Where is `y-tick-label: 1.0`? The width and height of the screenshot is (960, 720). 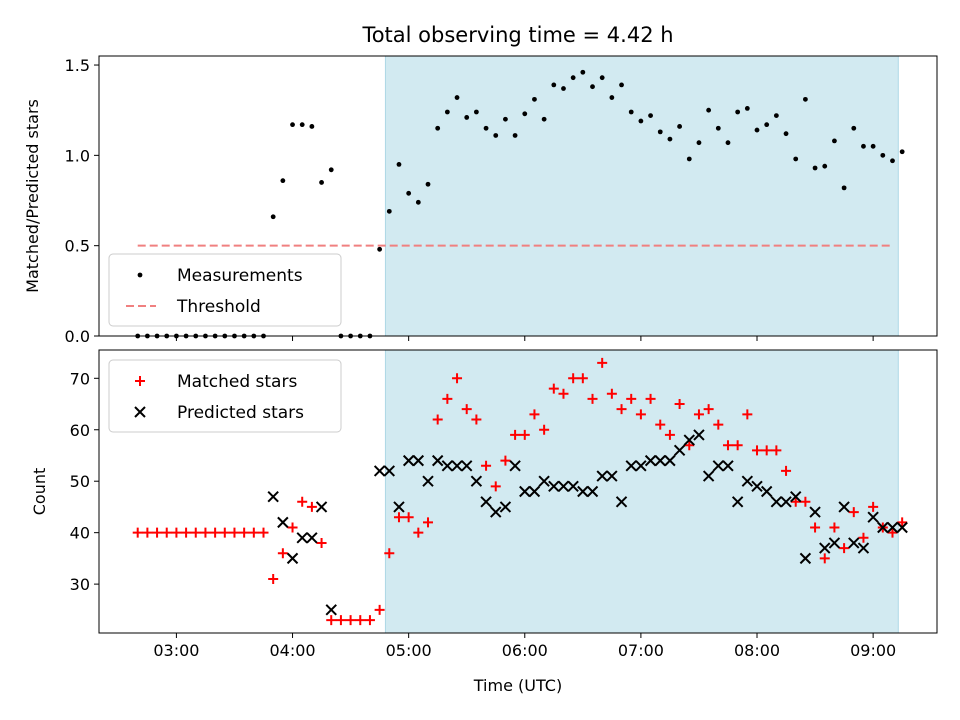 y-tick-label: 1.0 is located at coordinates (77, 155).